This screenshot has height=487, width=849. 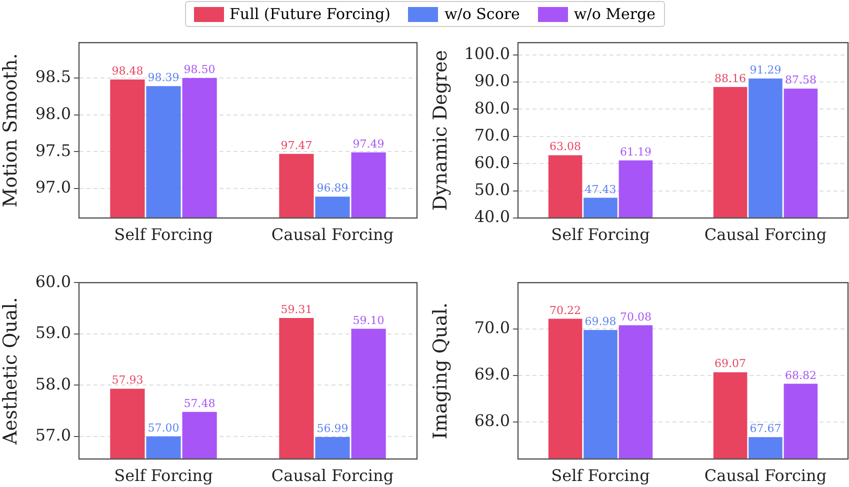 I want to click on y-tick-label: 97.5, so click(x=53, y=150).